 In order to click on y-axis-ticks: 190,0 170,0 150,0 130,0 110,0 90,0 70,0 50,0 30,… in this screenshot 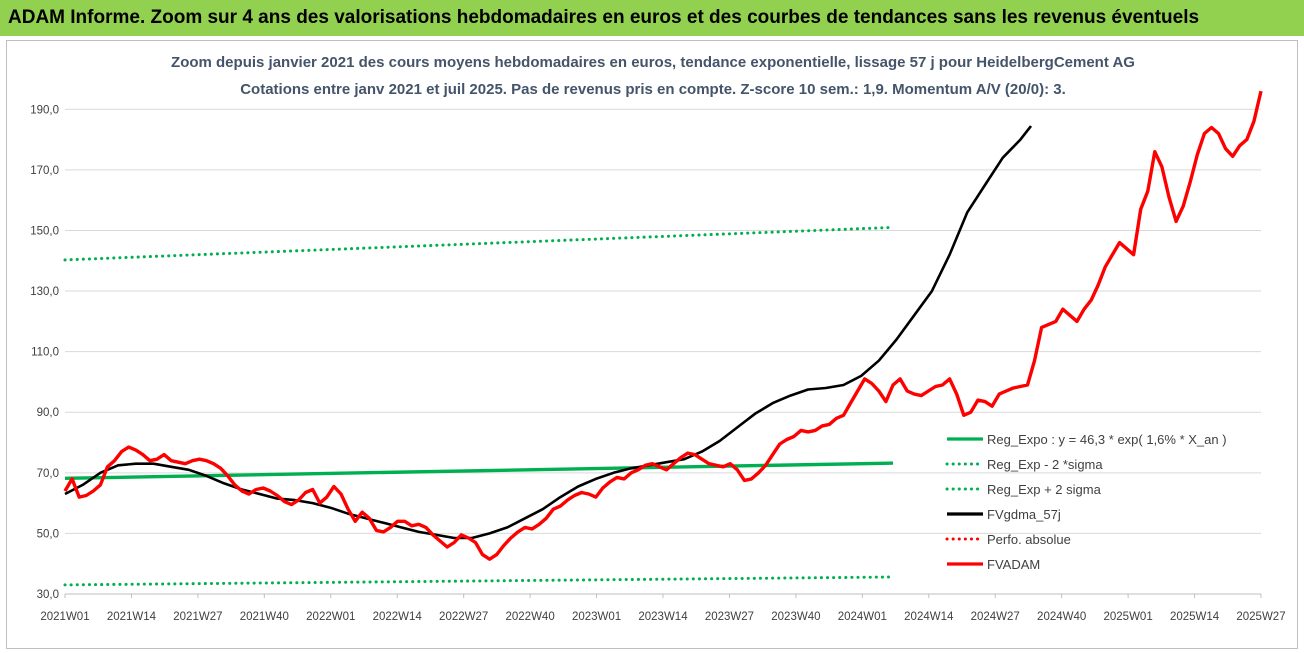, I will do `click(44, 352)`.